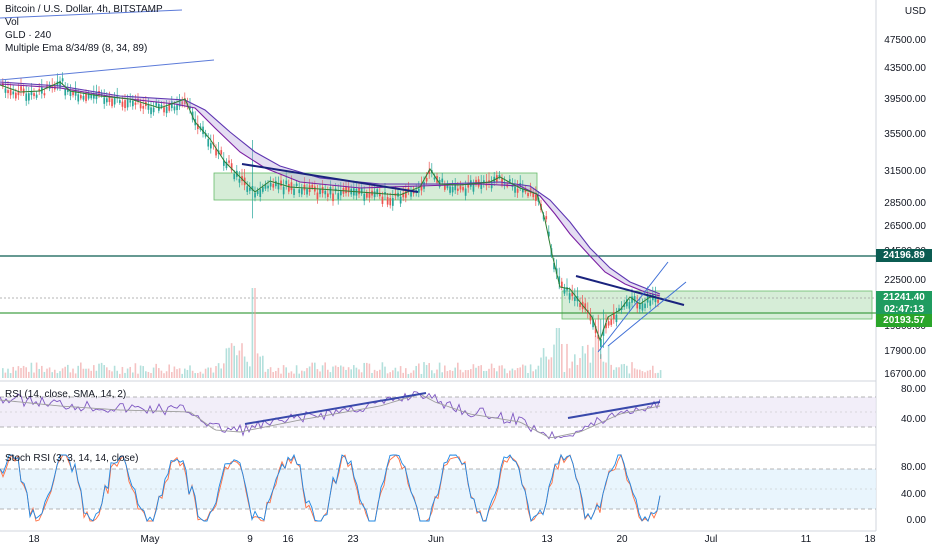 The width and height of the screenshot is (932, 550). What do you see at coordinates (547, 539) in the screenshot?
I see `time-axis-label: 13` at bounding box center [547, 539].